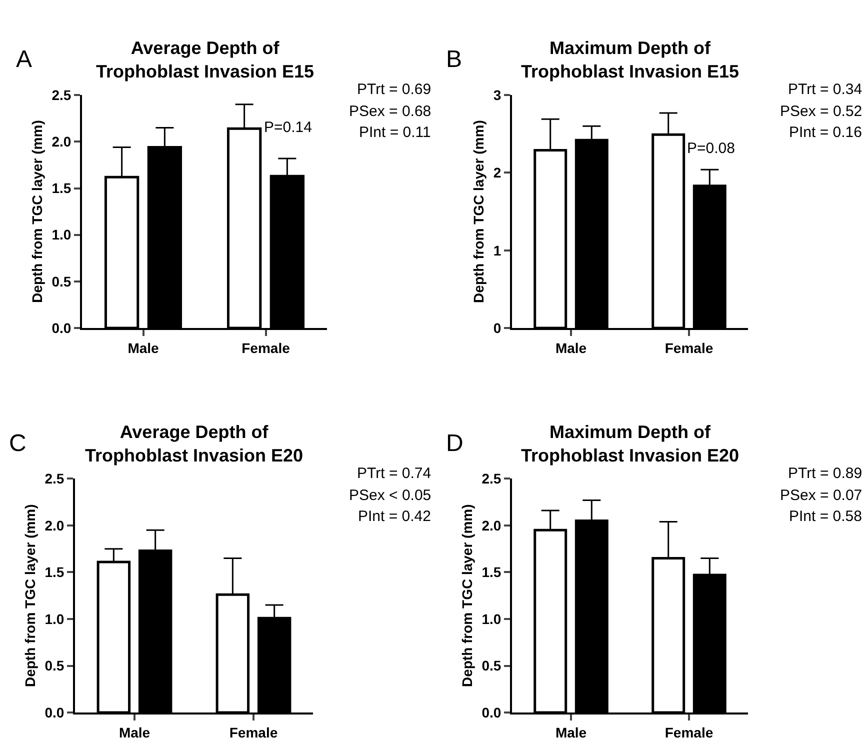  I want to click on text: PTrt = 0.69, so click(394, 89).